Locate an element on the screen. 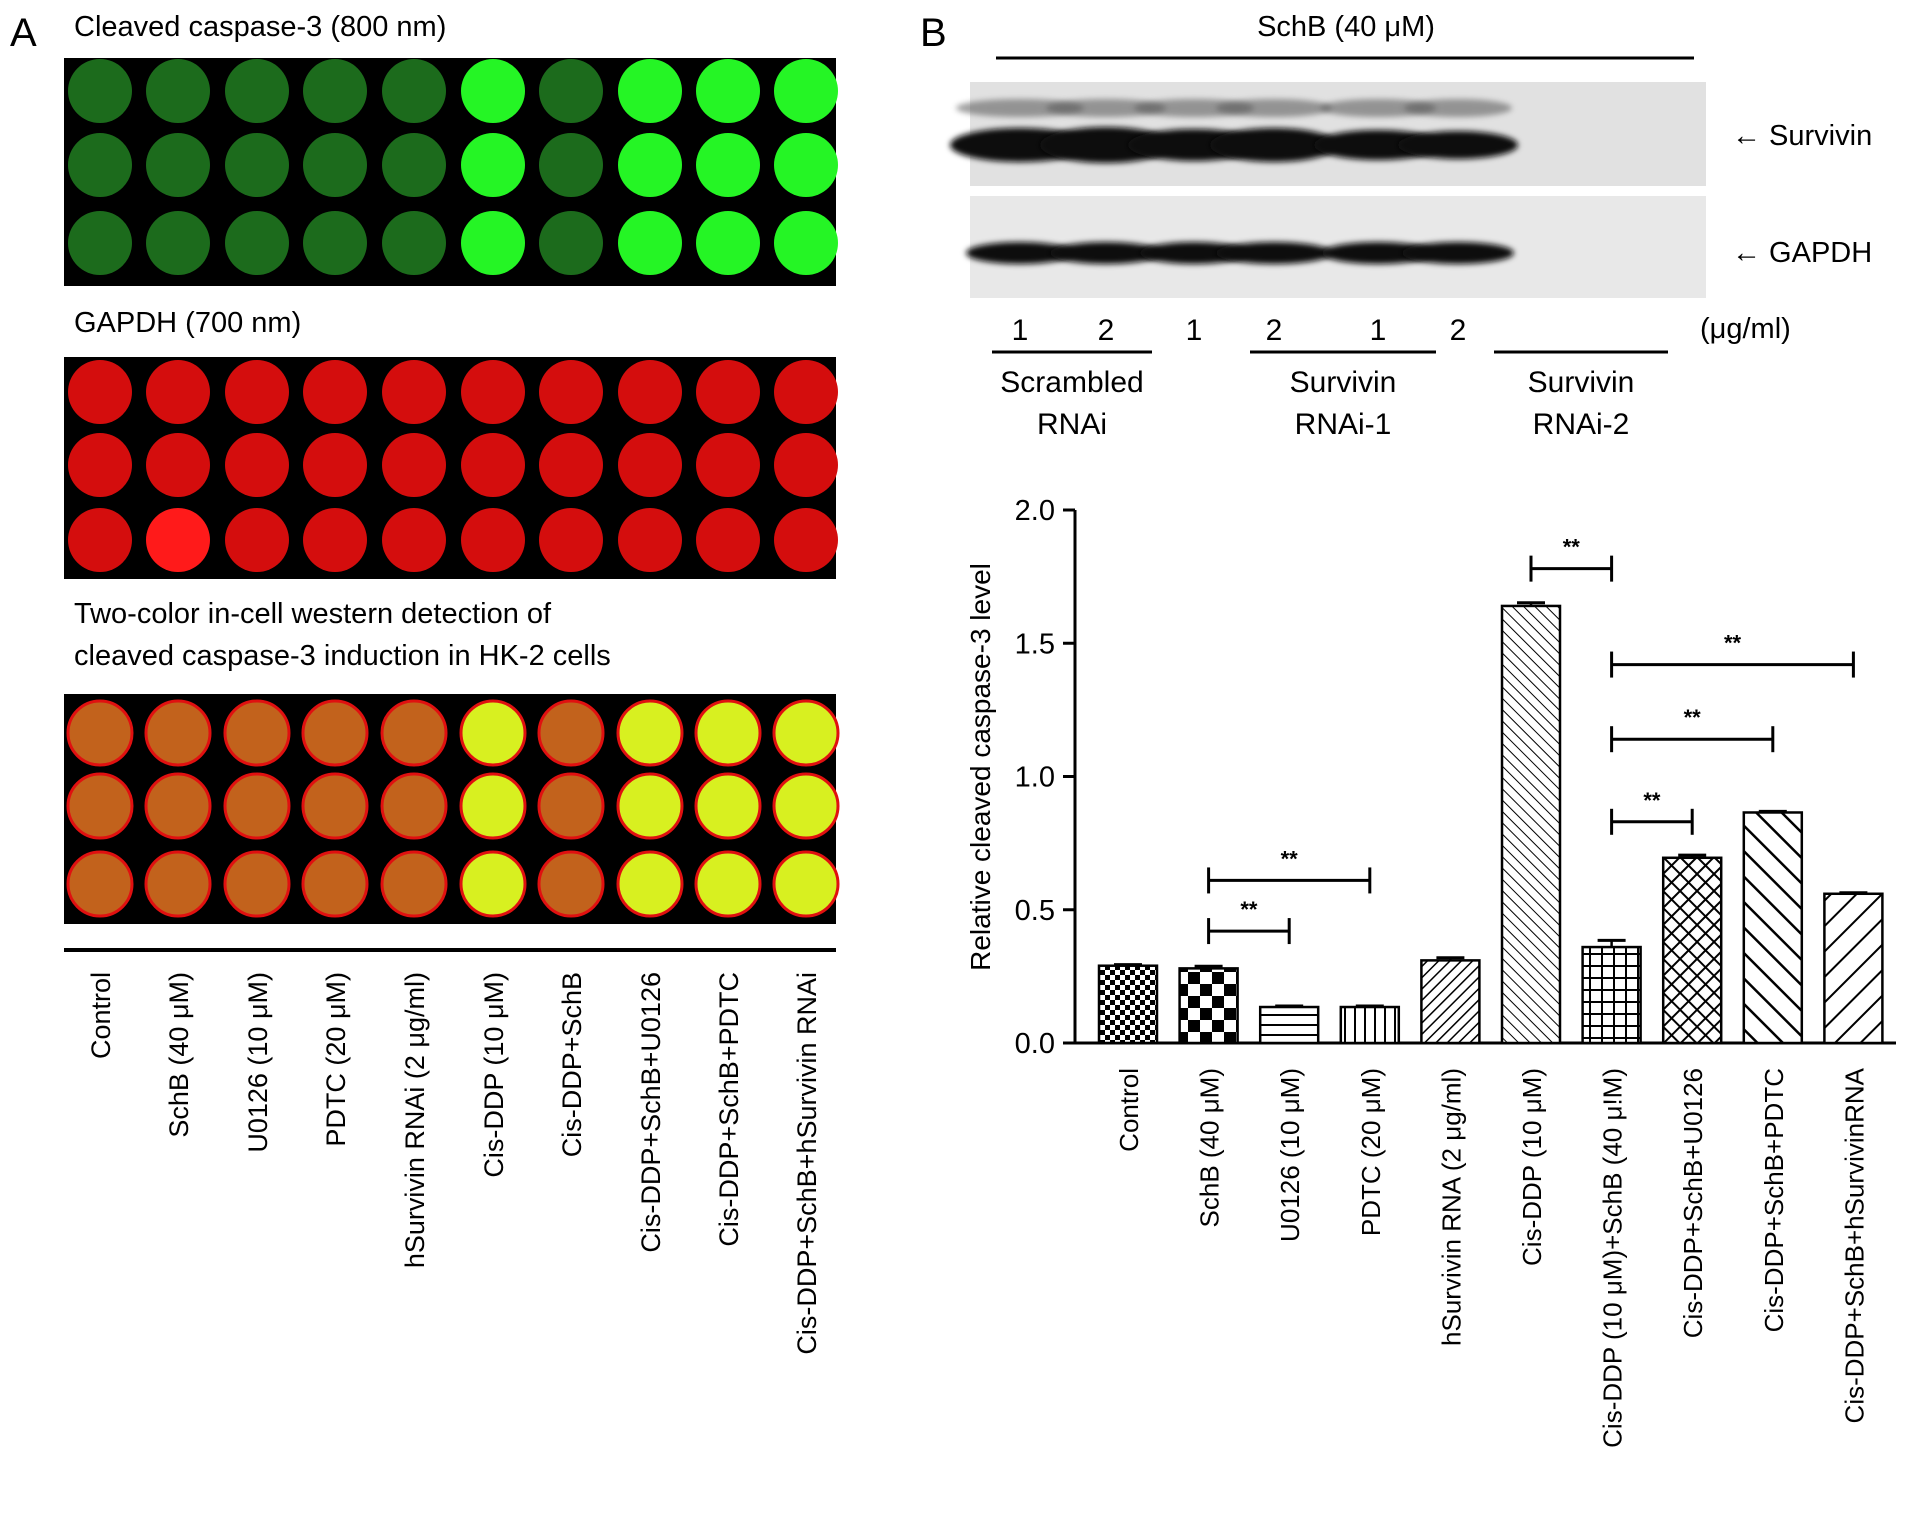 Image resolution: width=1913 pixels, height=1515 pixels. x-tick-label: Cis-DDP+SchB+PDTC is located at coordinates (1774, 1200).